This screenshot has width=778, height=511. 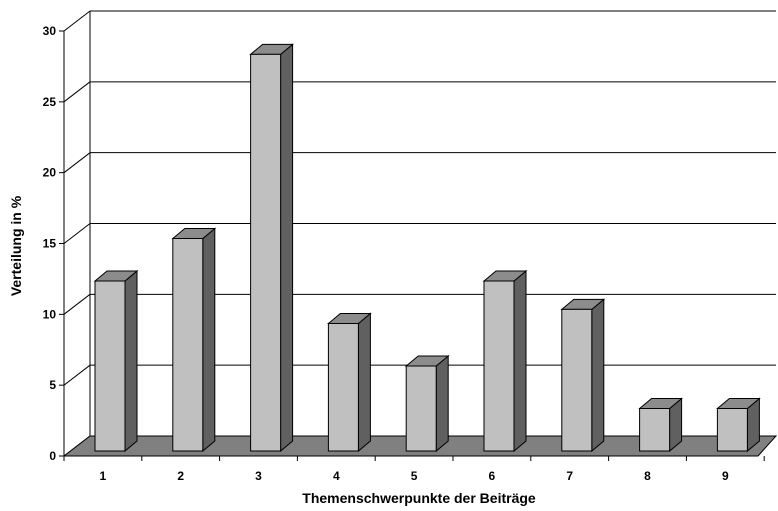 What do you see at coordinates (569, 476) in the screenshot?
I see `x-tick-label: 7` at bounding box center [569, 476].